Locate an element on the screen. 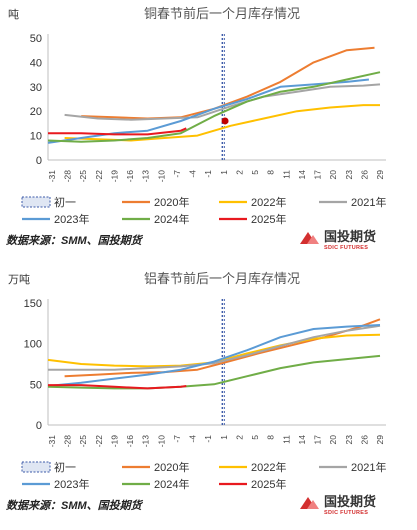 This screenshot has width=417, height=530. series-line-2023 is located at coordinates (214, 355).